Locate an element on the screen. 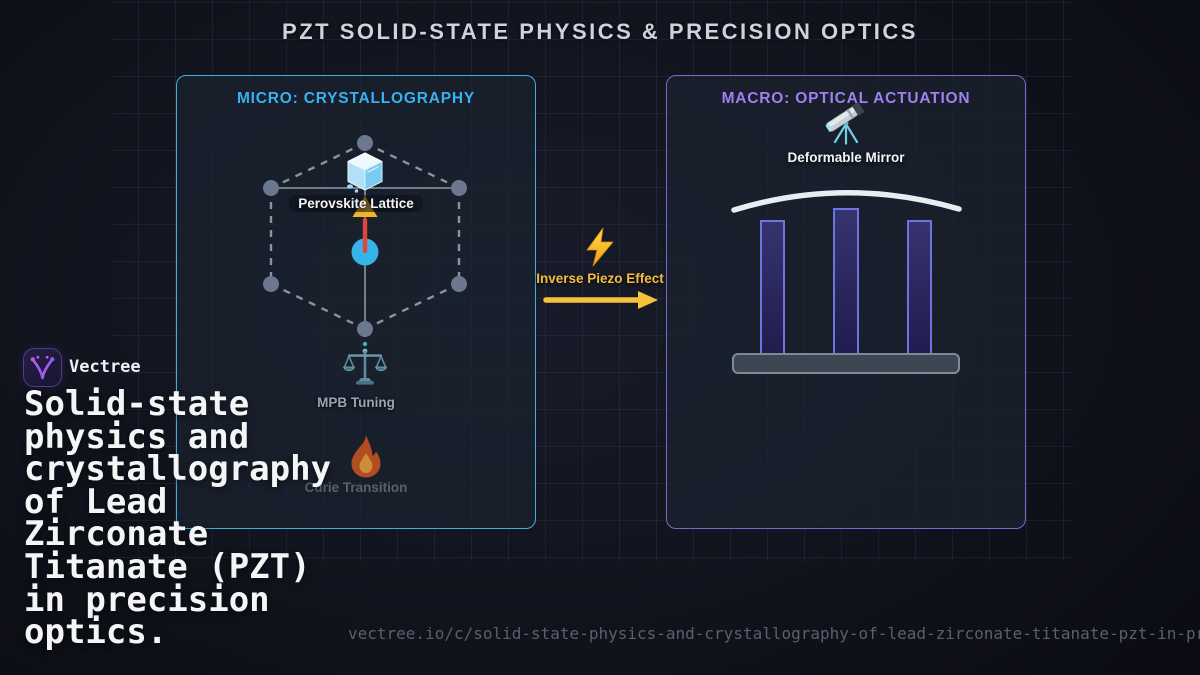 The image size is (1200, 675). right-arrow-icon is located at coordinates (600, 300).